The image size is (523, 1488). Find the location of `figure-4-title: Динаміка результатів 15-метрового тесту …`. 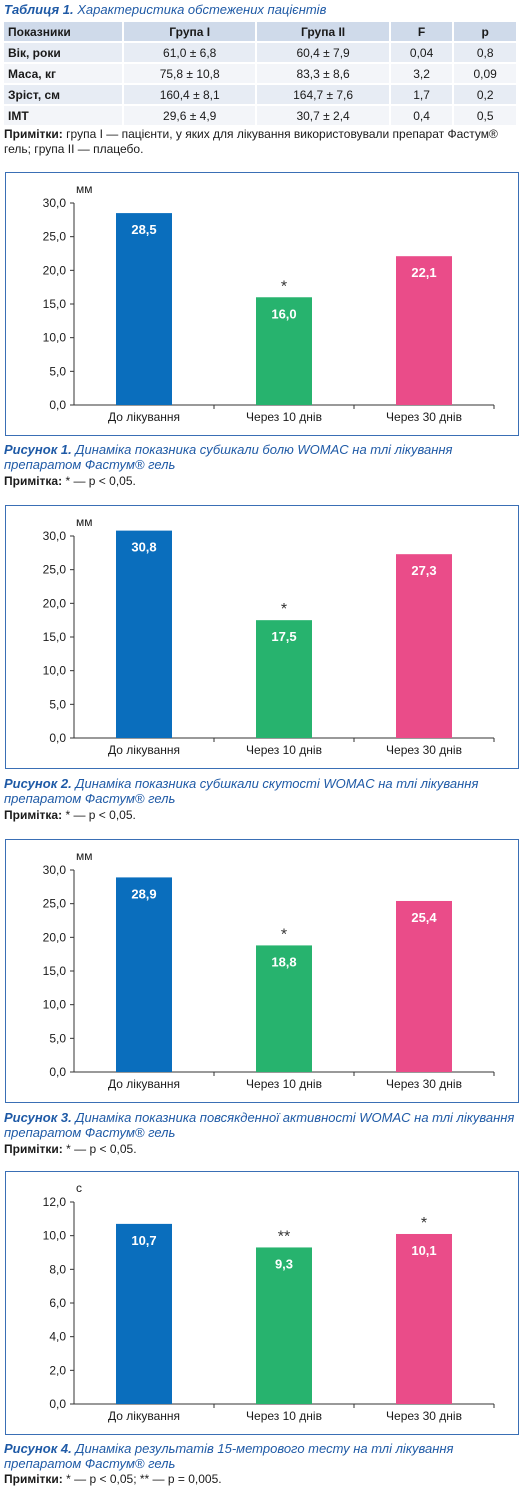

figure-4-title: Динаміка результатів 15-метрового тесту … is located at coordinates (229, 1456).